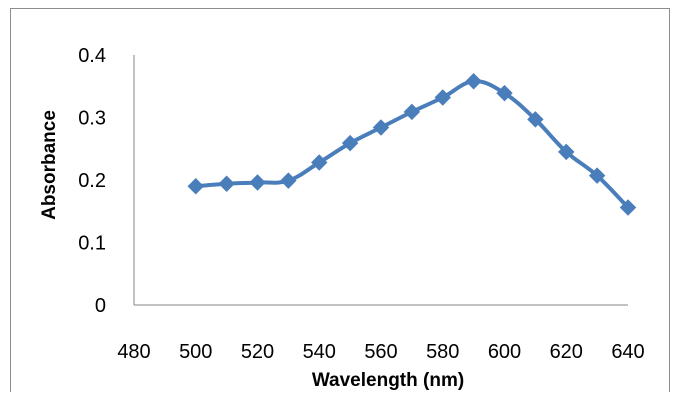 The image size is (673, 393). Describe the element at coordinates (100, 306) in the screenshot. I see `y-tick-label: 0` at that location.